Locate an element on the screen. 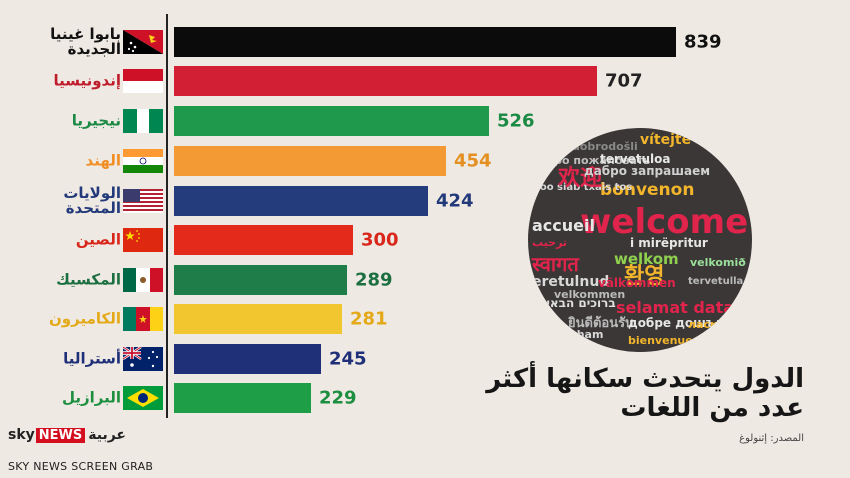  bar-row: بابوا غينيا الجديدة 839 is located at coordinates (425, 42).